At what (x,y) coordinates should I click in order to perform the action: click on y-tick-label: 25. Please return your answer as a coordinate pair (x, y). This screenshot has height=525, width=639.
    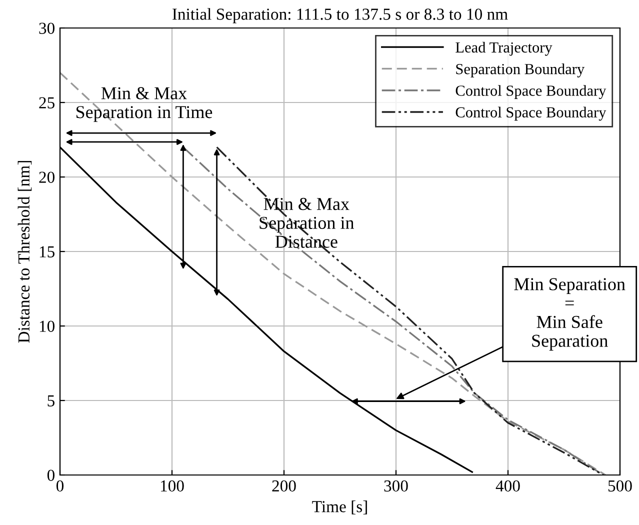
    Looking at the image, I should click on (46, 102).